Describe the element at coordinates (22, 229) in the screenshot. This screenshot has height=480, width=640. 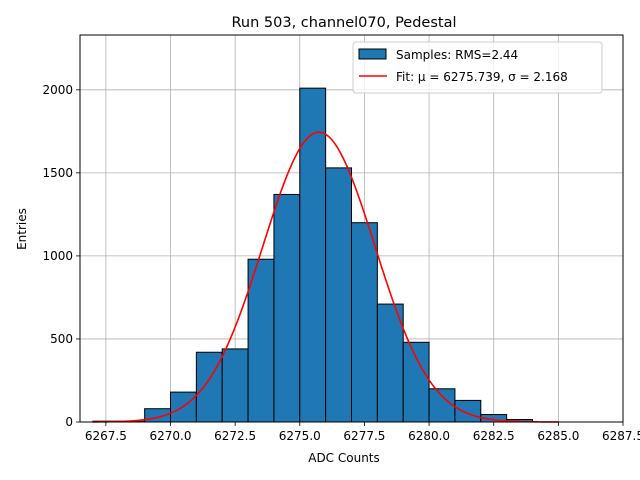
I see `y-axis-label: Entries` at that location.